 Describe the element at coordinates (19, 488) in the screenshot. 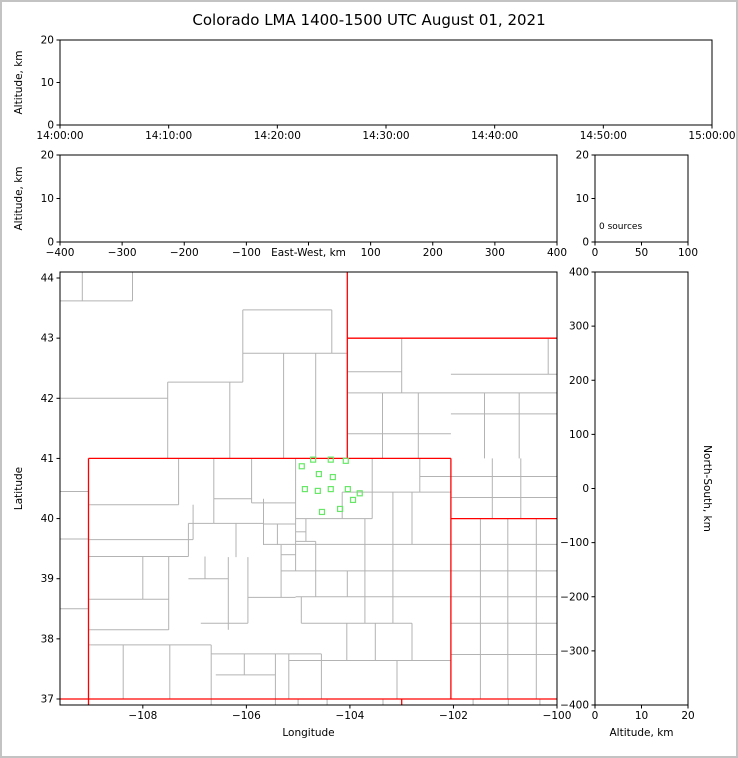

I see `svg-text: Latitude` at that location.